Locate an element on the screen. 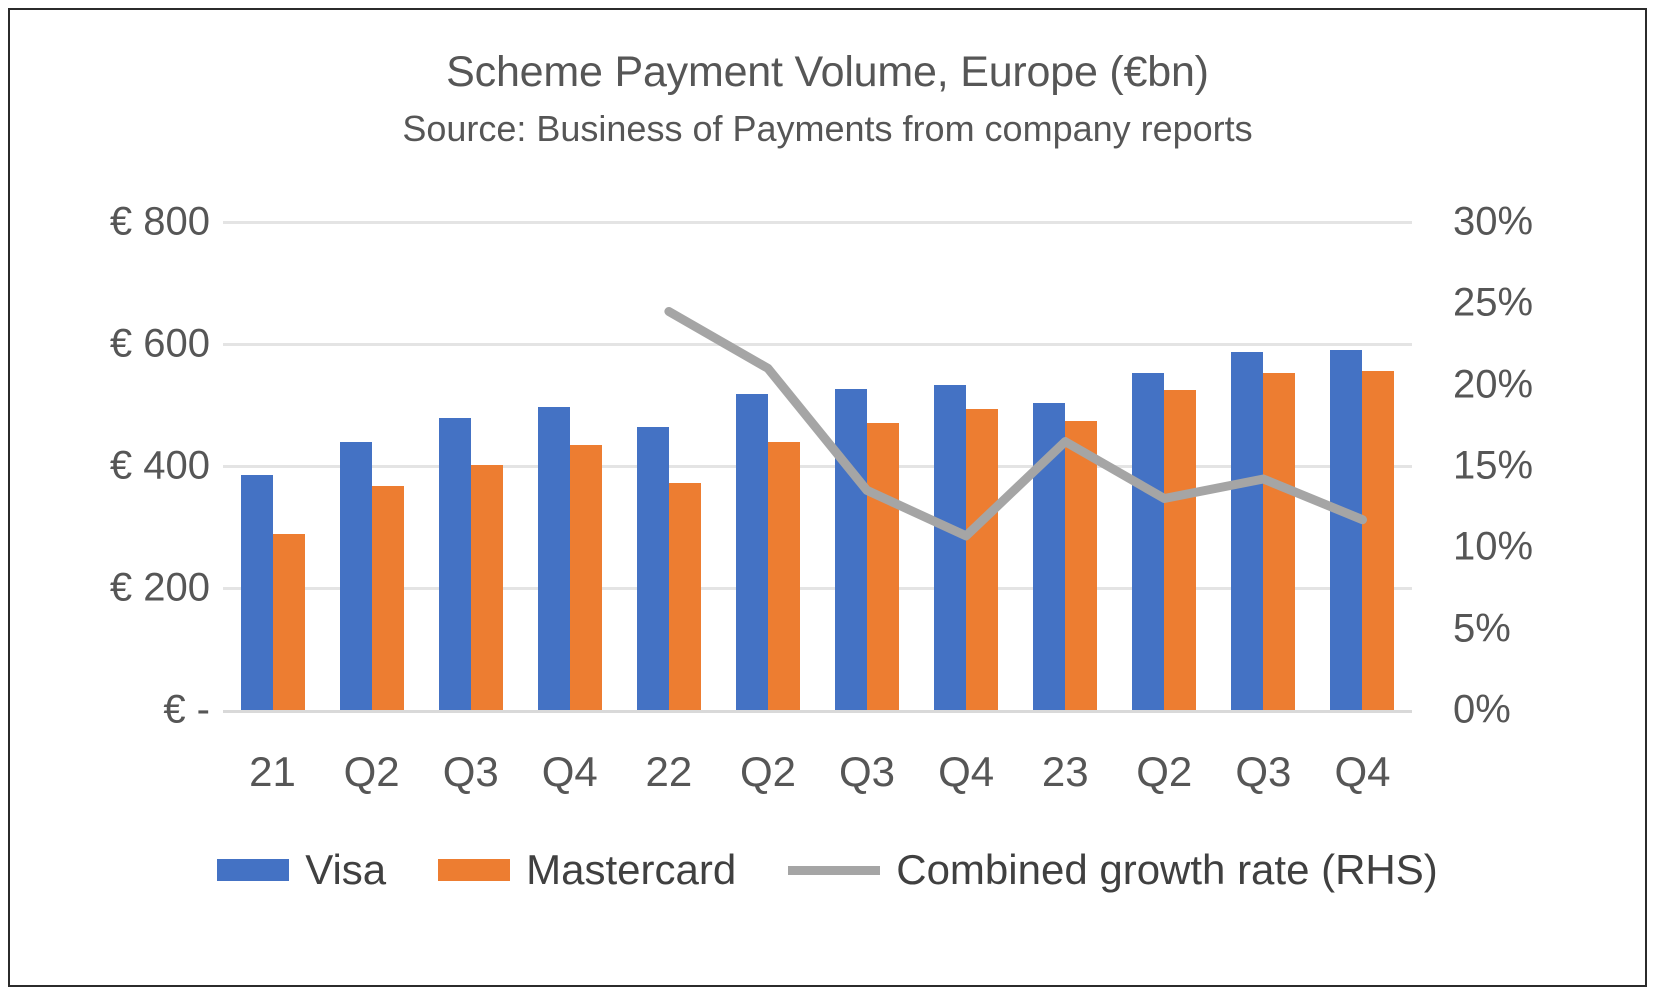 Image resolution: width=1659 pixels, height=999 pixels. legend-item: Combined growth rate (RHS) is located at coordinates (1113, 870).